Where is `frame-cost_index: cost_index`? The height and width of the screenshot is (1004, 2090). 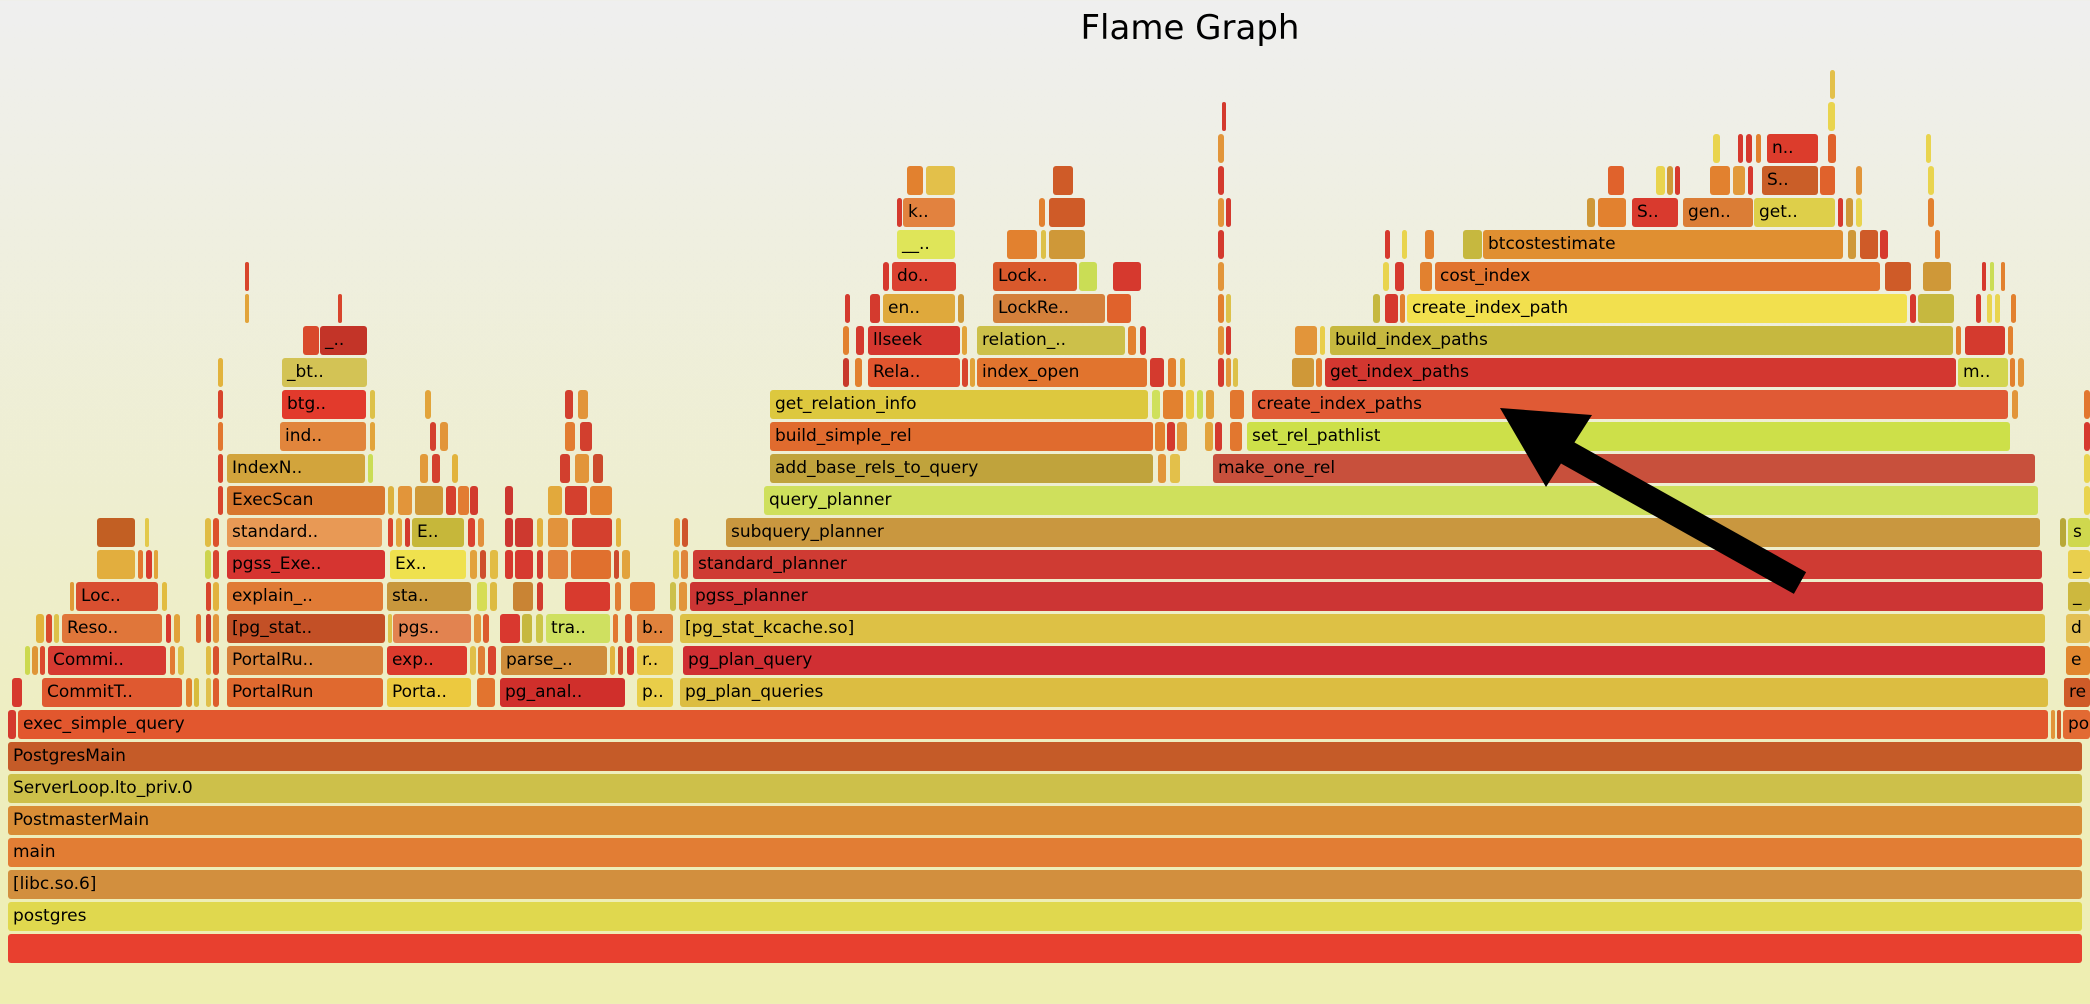
frame-cost_index: cost_index is located at coordinates (1657, 276).